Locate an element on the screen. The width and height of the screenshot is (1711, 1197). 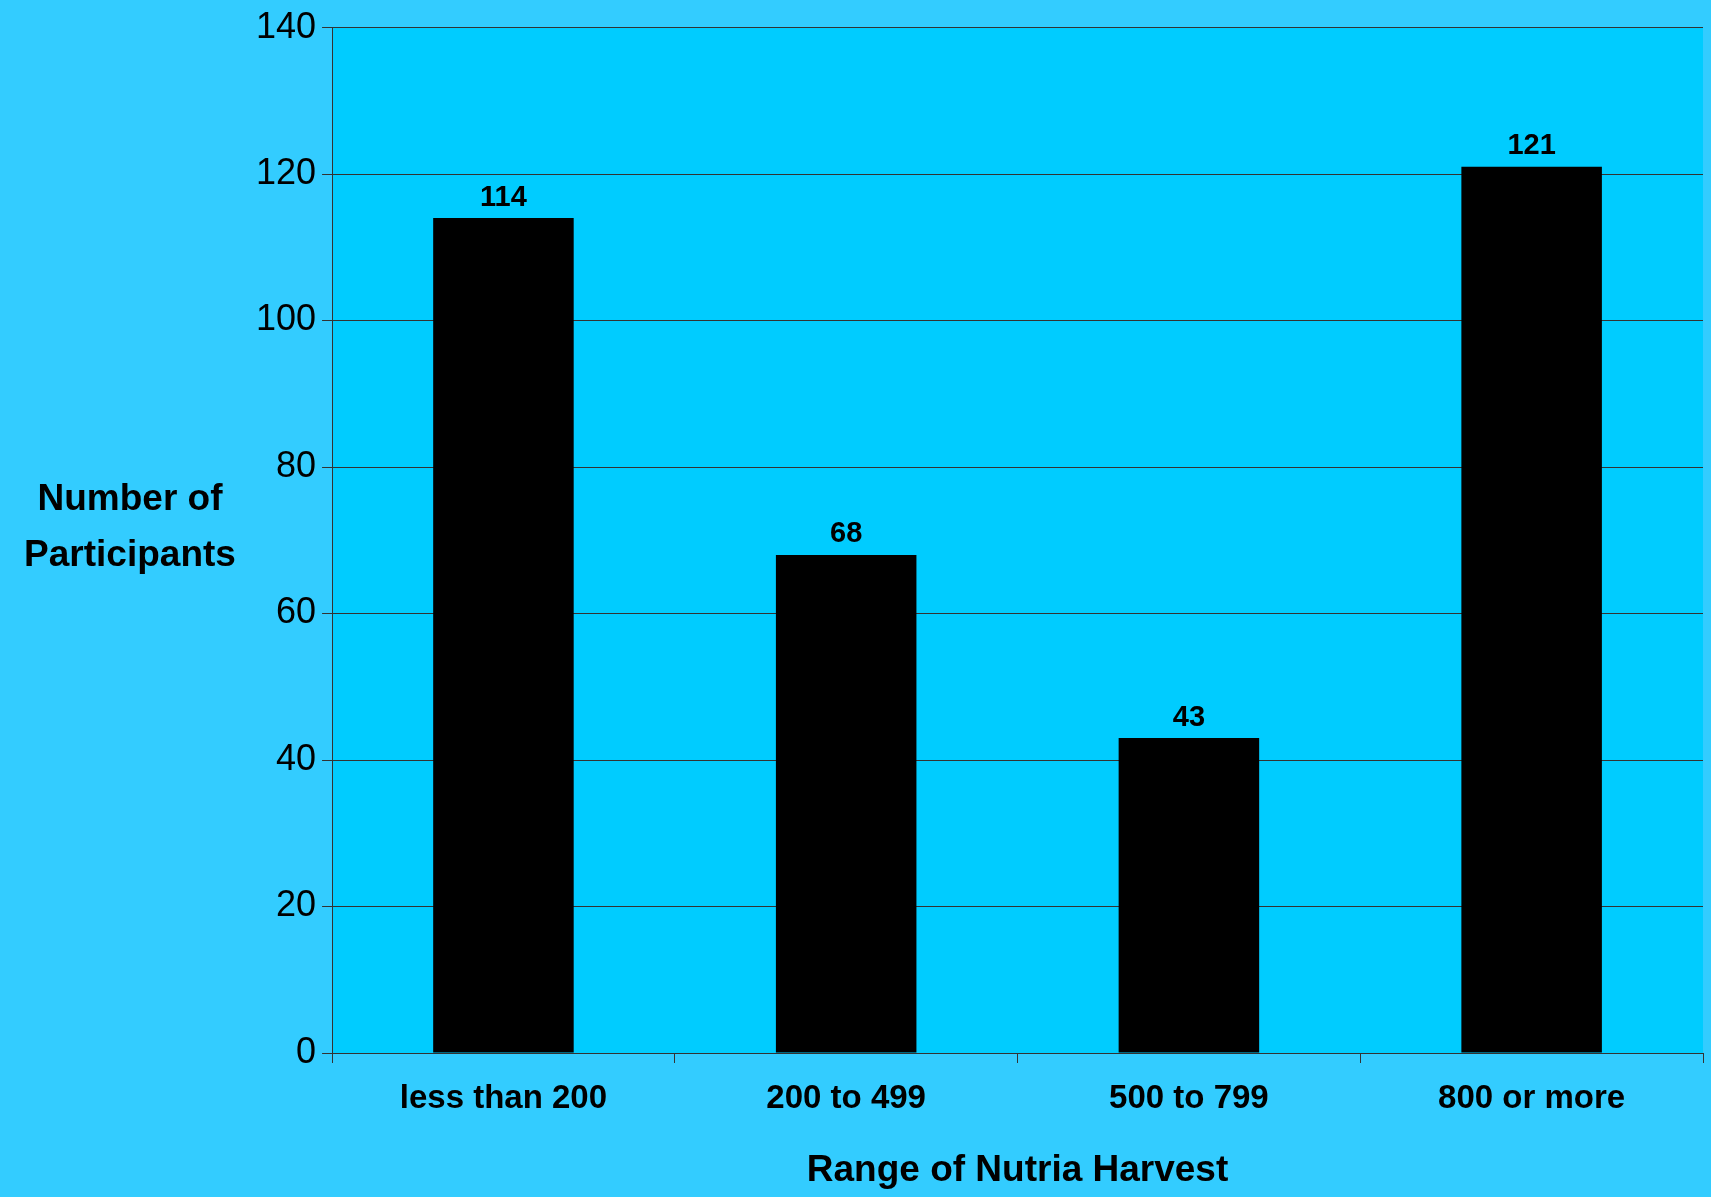
y-tick-label: 0 is located at coordinates (306, 1050).